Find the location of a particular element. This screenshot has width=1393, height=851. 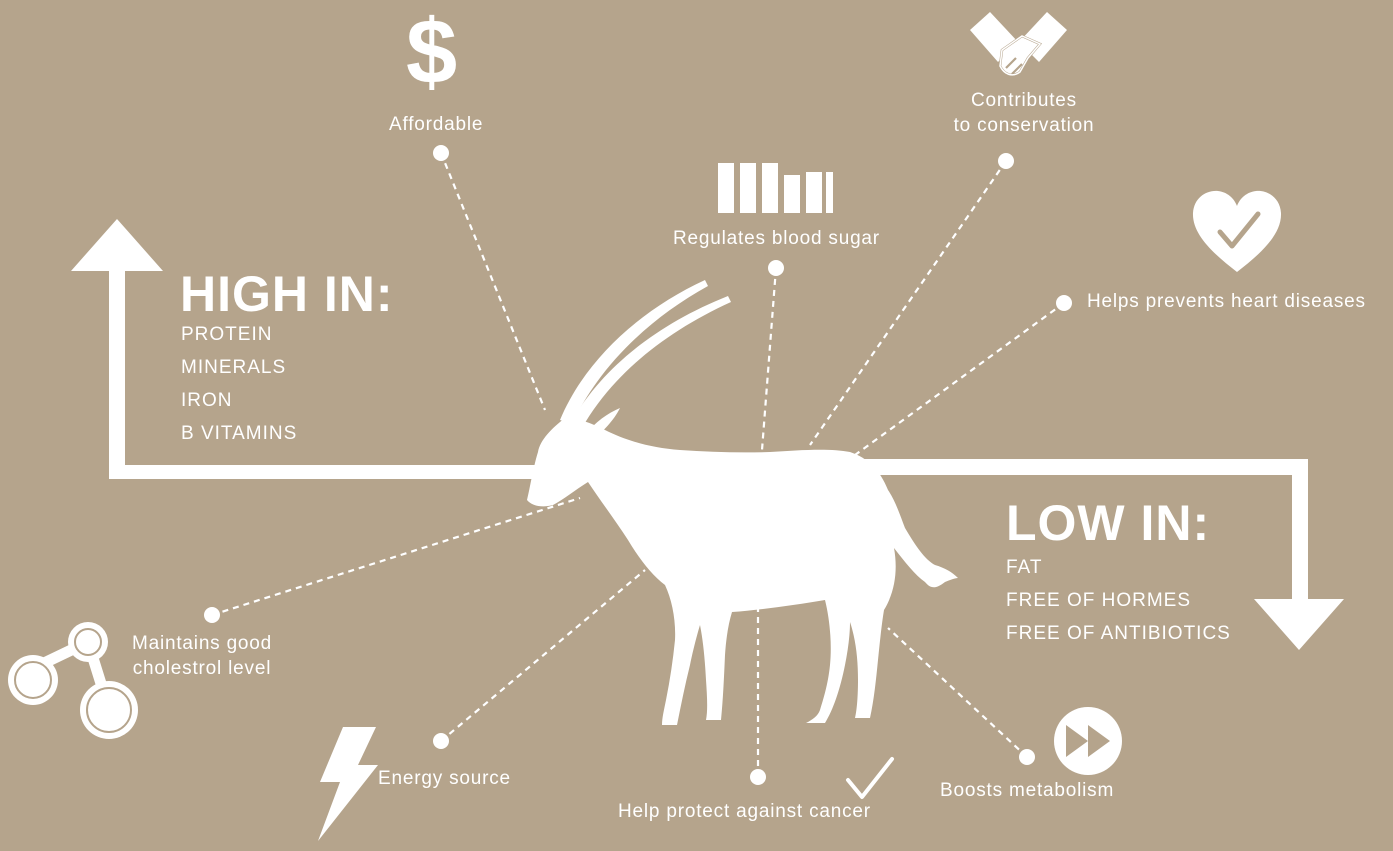

low-in-list: FAT FREE OF HORMES FREE OF ANTIBIOTICS is located at coordinates (1118, 600).